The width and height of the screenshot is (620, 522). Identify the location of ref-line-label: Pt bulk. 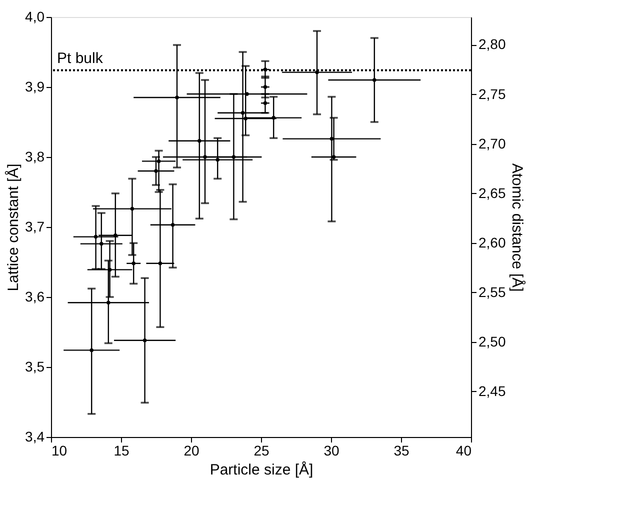
(80, 59).